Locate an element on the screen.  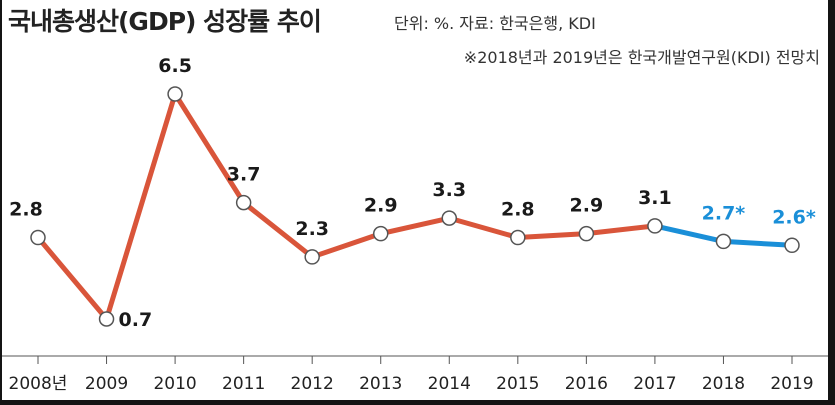
x-tick-label: 2011 is located at coordinates (243, 384).